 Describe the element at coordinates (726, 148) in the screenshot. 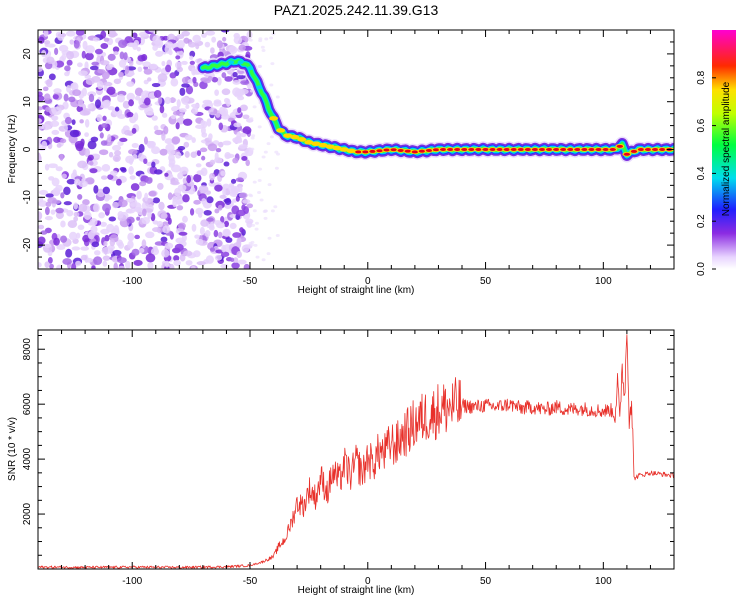

I see `colorbar-label: Normalized spectral amplitude` at that location.